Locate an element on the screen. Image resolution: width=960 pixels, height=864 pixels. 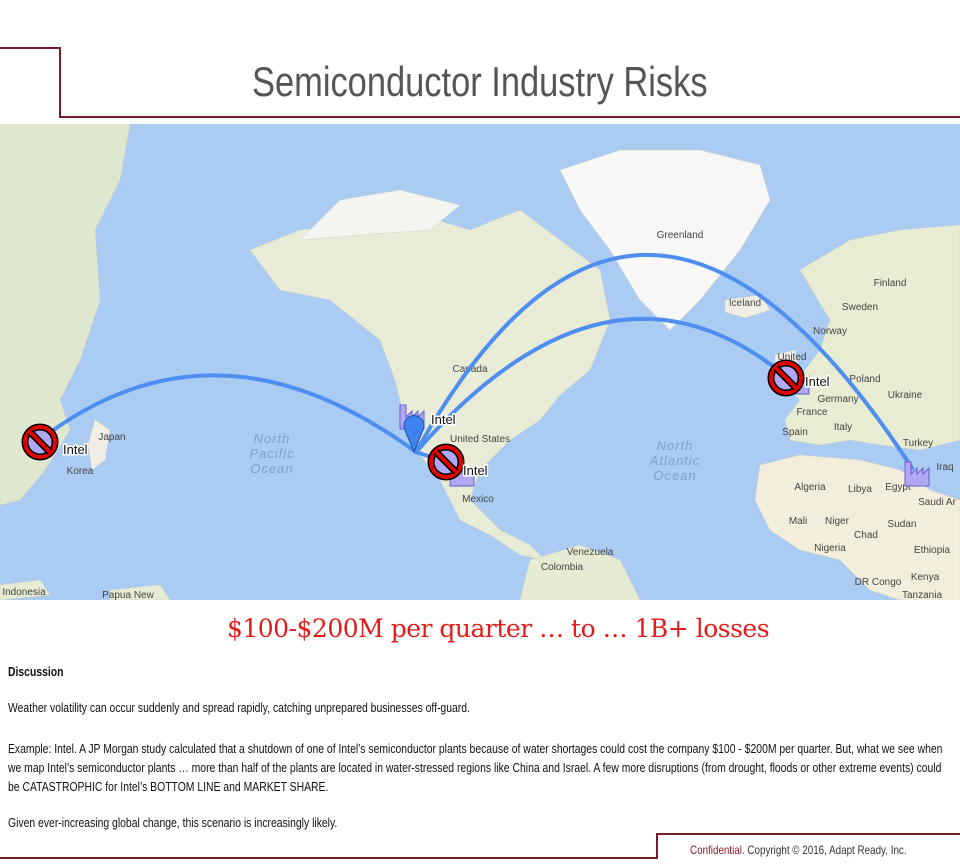
place-label: Kenya is located at coordinates (925, 577).